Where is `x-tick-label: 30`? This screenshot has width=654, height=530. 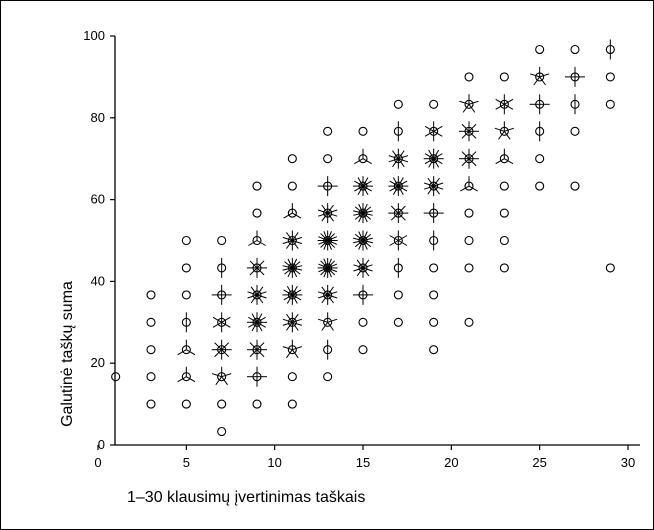 x-tick-label: 30 is located at coordinates (628, 462).